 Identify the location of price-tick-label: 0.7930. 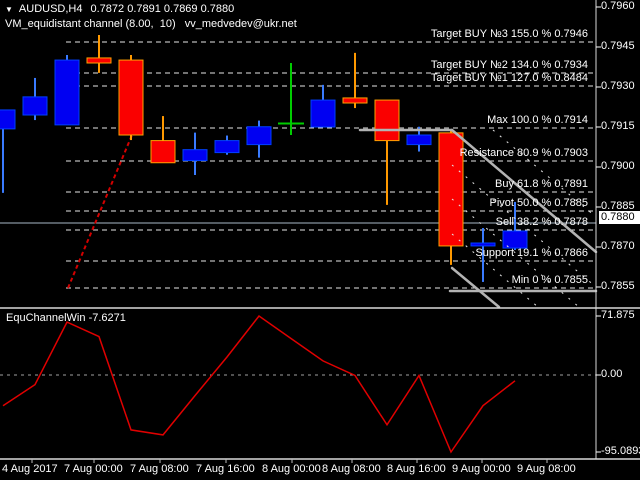
(618, 86).